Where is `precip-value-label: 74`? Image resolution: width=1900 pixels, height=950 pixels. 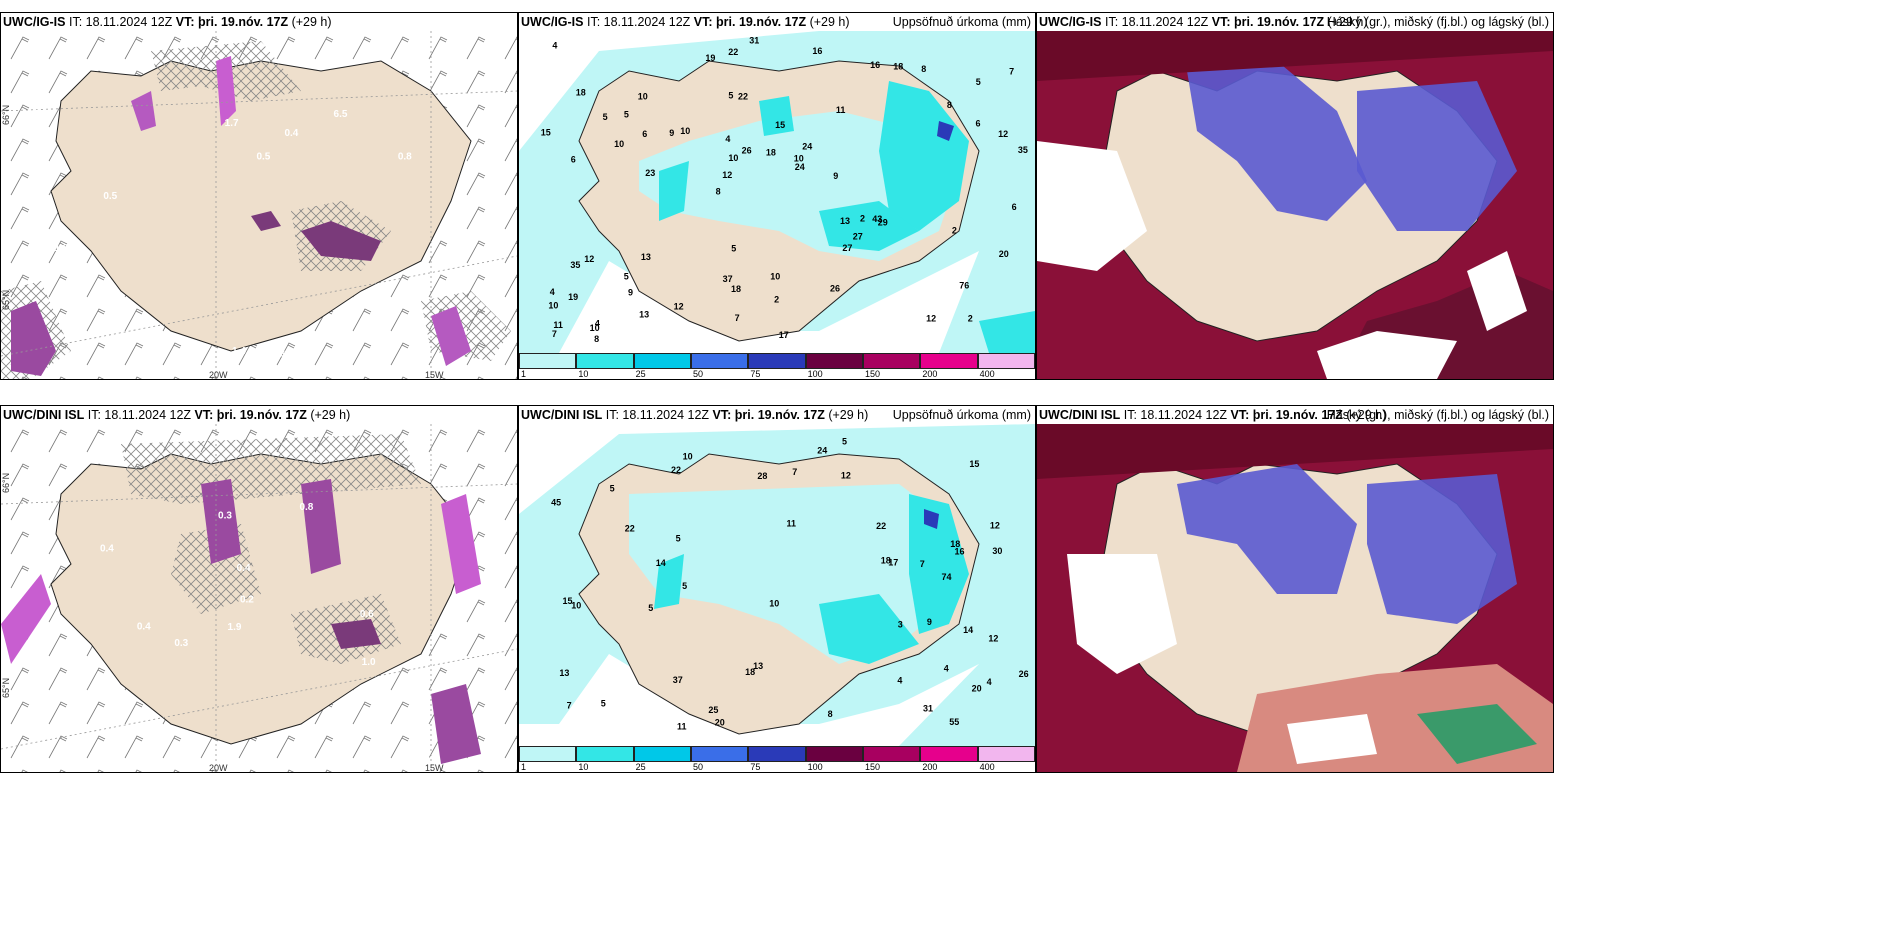
precip-value-label: 74 is located at coordinates (946, 577).